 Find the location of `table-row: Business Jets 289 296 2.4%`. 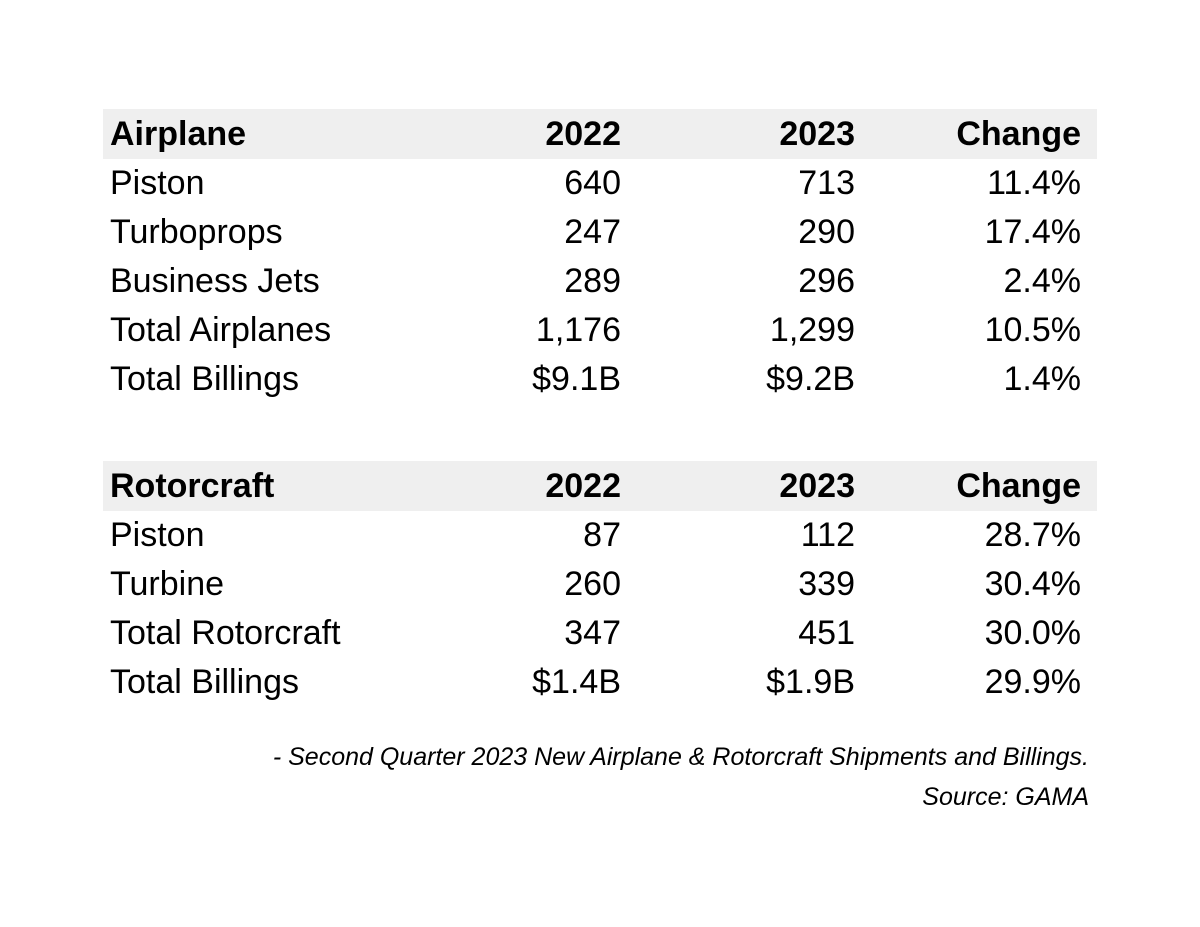

table-row: Business Jets 289 296 2.4% is located at coordinates (600, 281).